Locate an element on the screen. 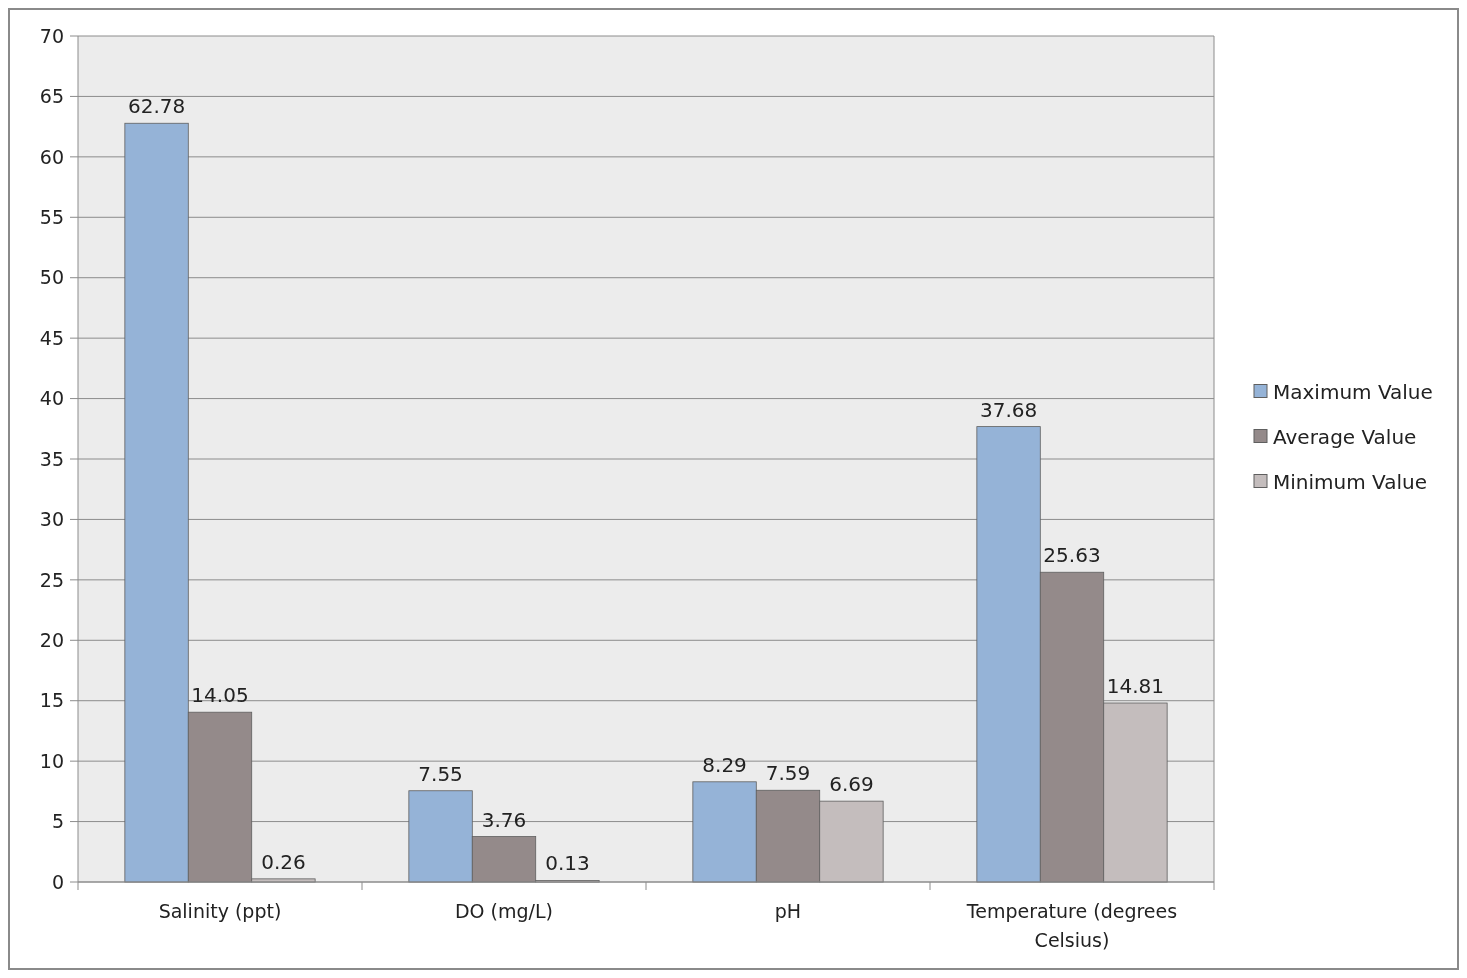 Image resolution: width=1467 pixels, height=978 pixels. data-label: 14.05 is located at coordinates (220, 695).